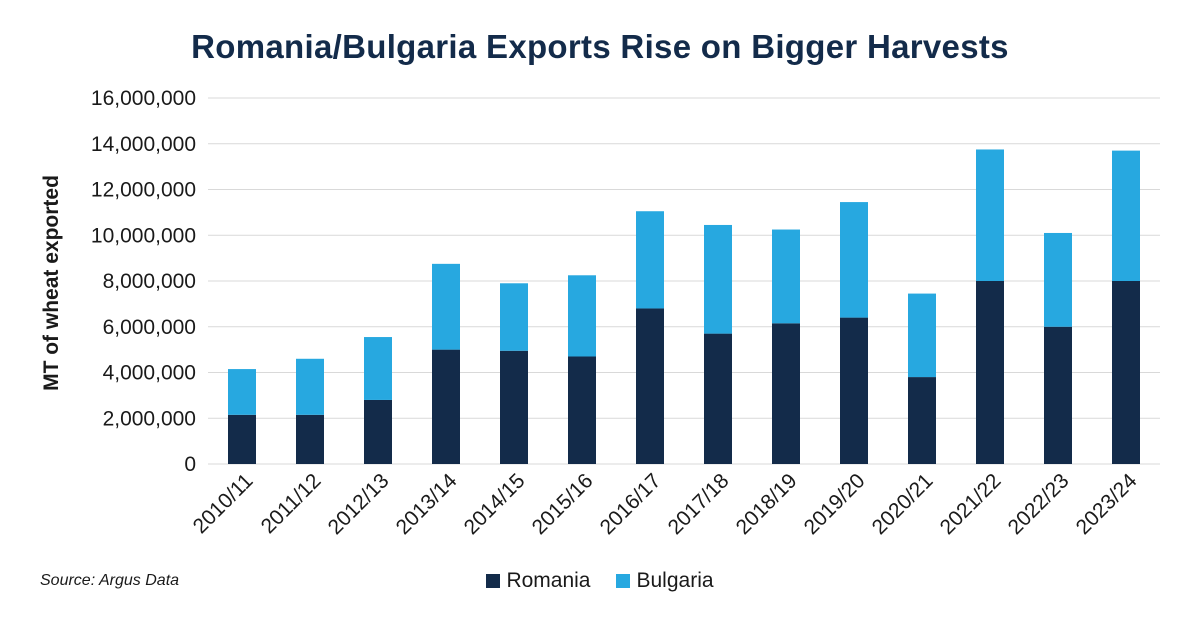 The width and height of the screenshot is (1200, 627). I want to click on source-note: Source: Argus Data, so click(110, 580).